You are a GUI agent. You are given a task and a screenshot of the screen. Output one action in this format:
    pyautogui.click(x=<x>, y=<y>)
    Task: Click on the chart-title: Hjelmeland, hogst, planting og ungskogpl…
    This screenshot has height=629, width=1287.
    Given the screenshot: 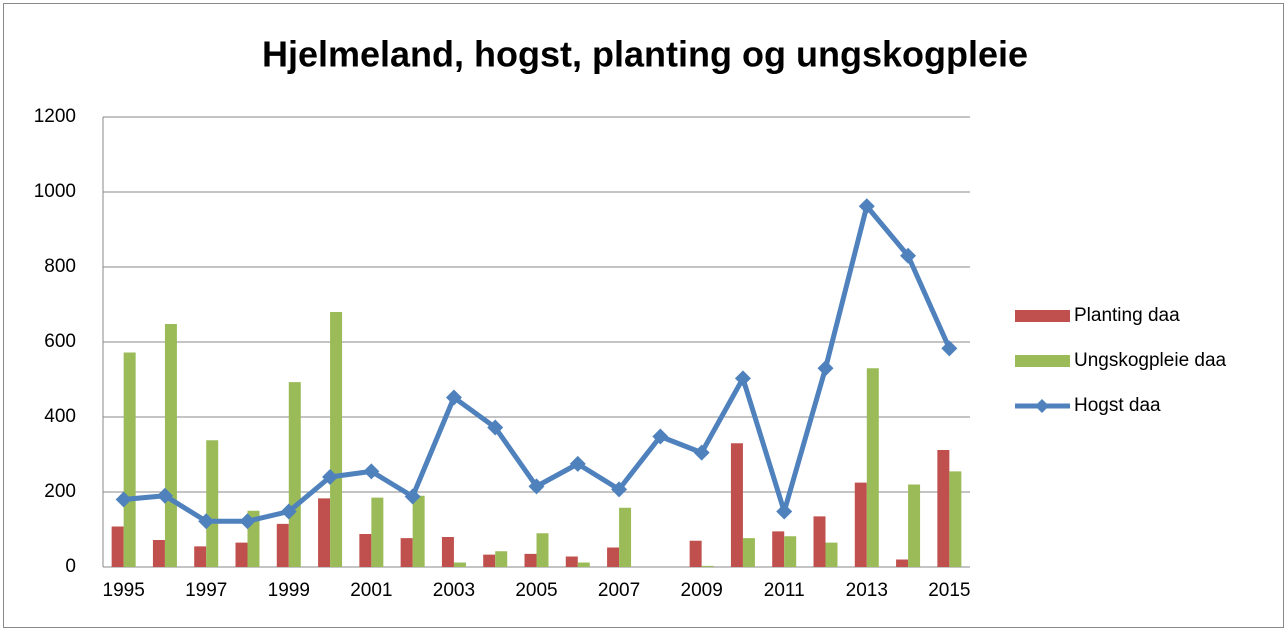 What is the action you would take?
    pyautogui.click(x=645, y=54)
    